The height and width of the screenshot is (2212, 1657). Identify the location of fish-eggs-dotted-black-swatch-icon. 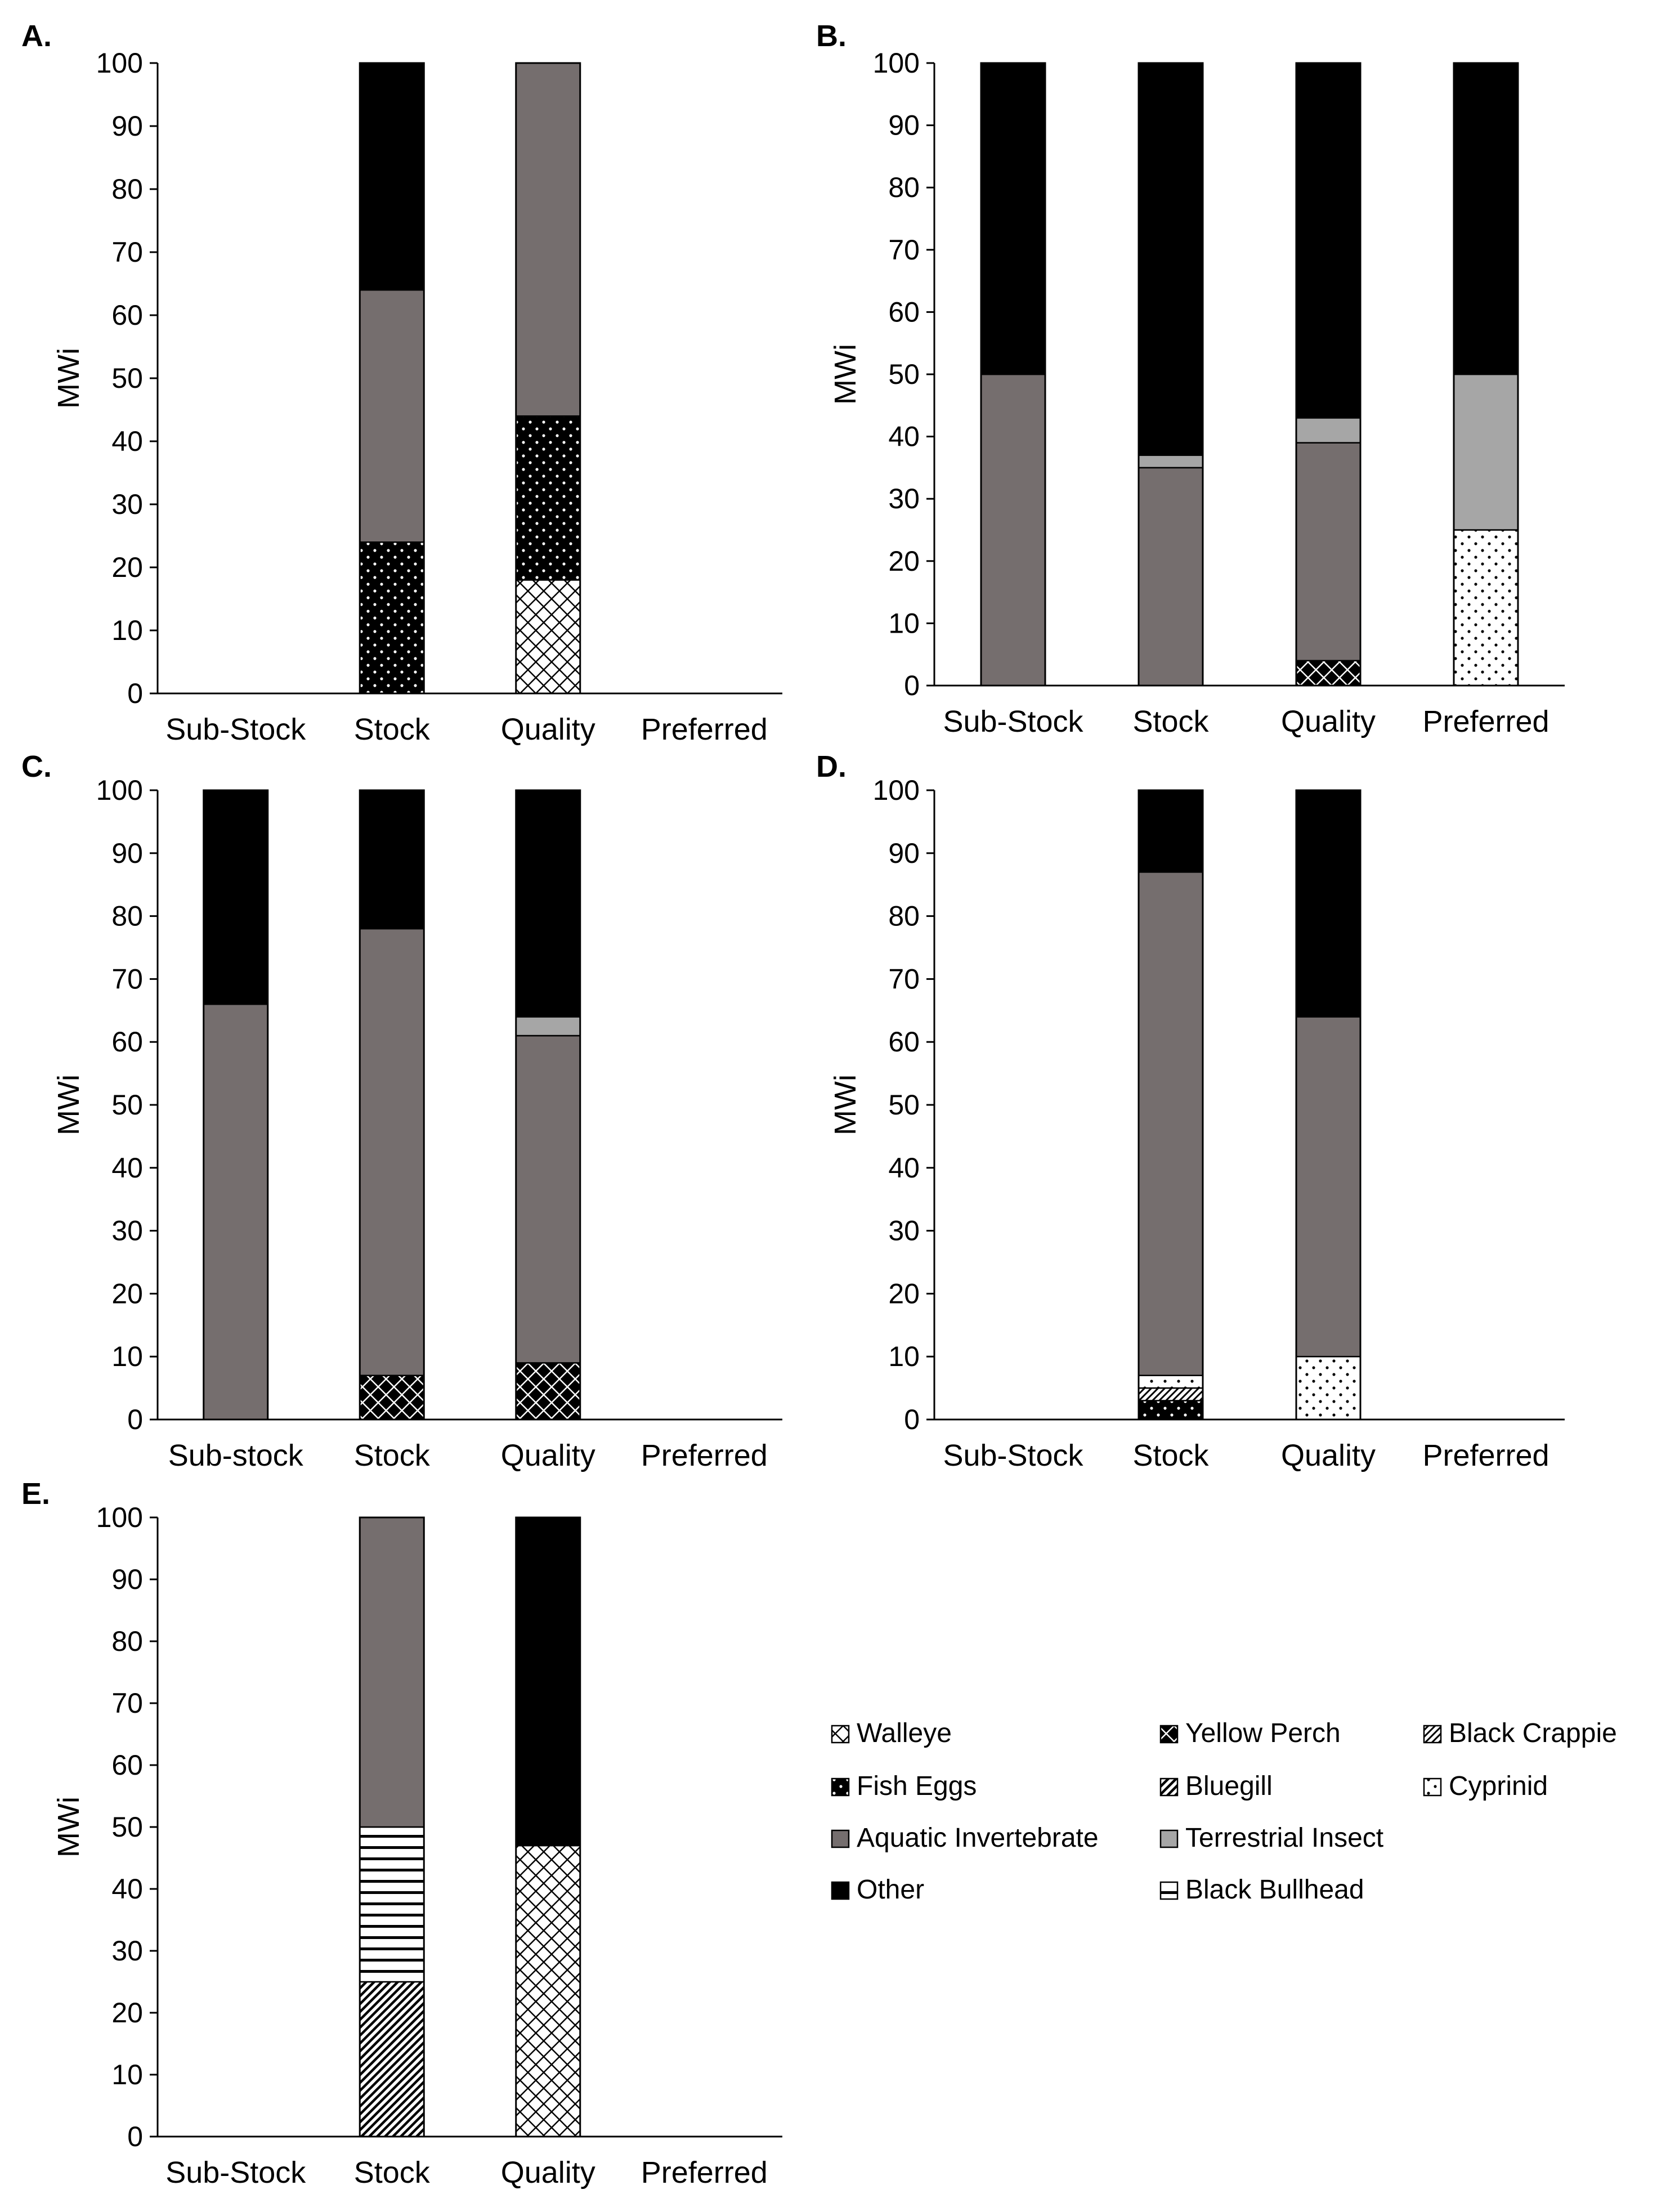
(840, 1787).